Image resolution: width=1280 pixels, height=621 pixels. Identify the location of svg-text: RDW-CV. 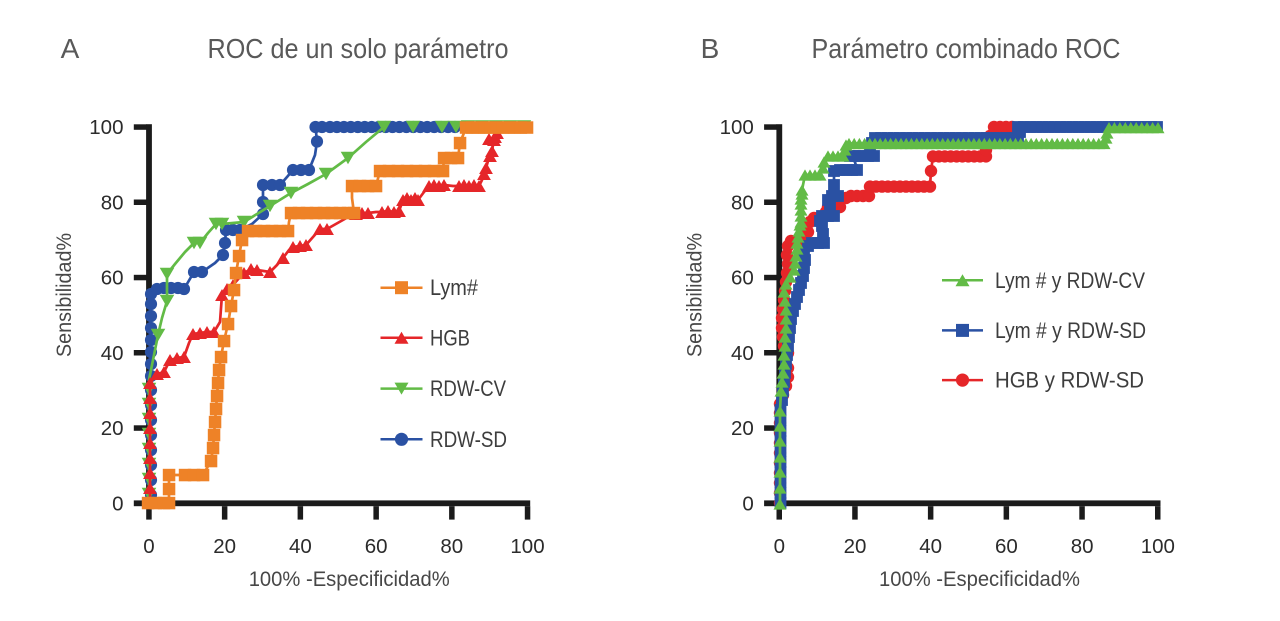
(468, 388).